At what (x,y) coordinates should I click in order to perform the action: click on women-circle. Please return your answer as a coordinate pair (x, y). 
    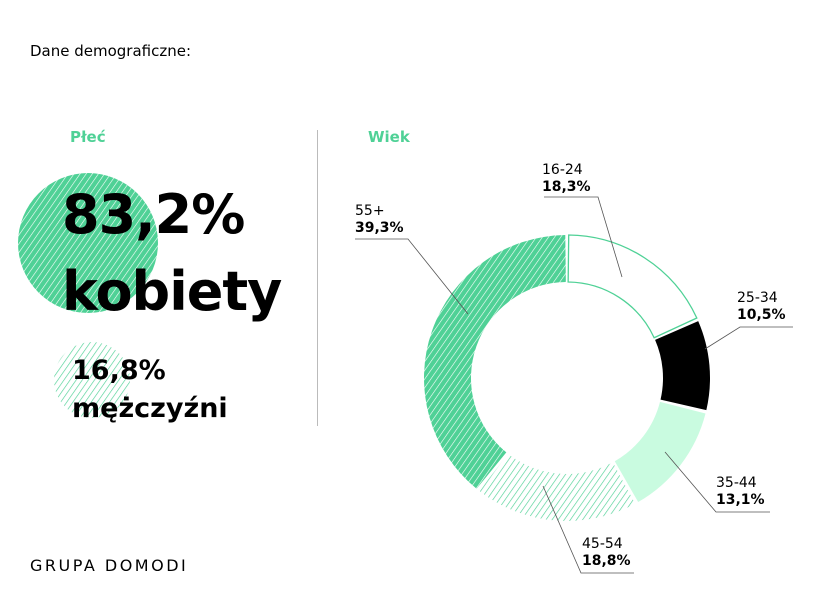
    Looking at the image, I should click on (88, 243).